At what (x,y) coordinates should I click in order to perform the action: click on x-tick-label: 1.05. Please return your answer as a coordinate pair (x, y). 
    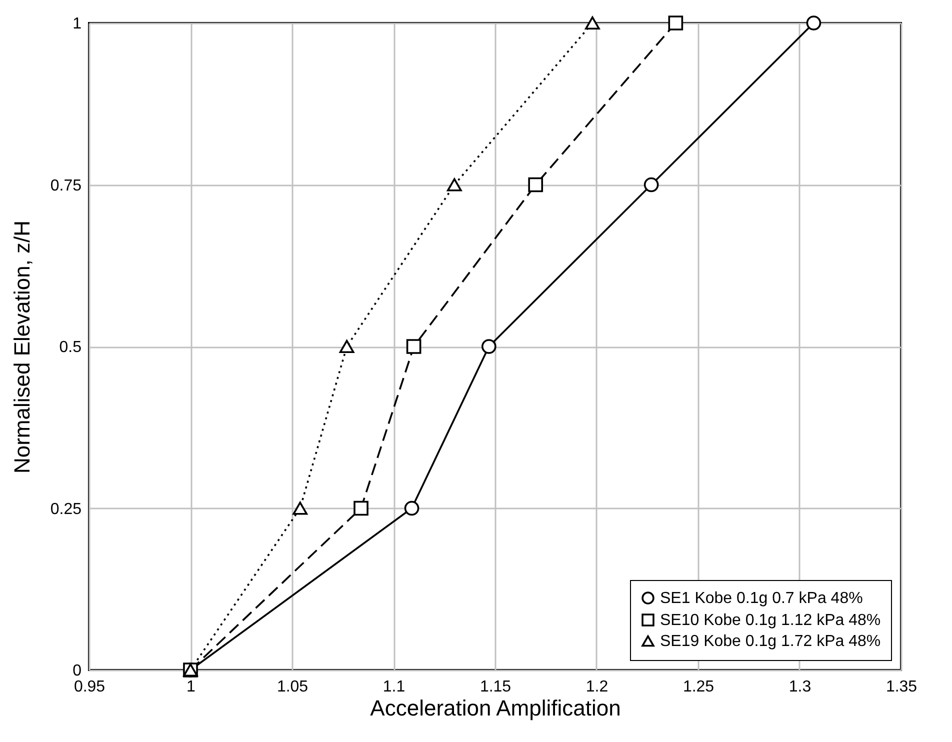
    Looking at the image, I should click on (292, 687).